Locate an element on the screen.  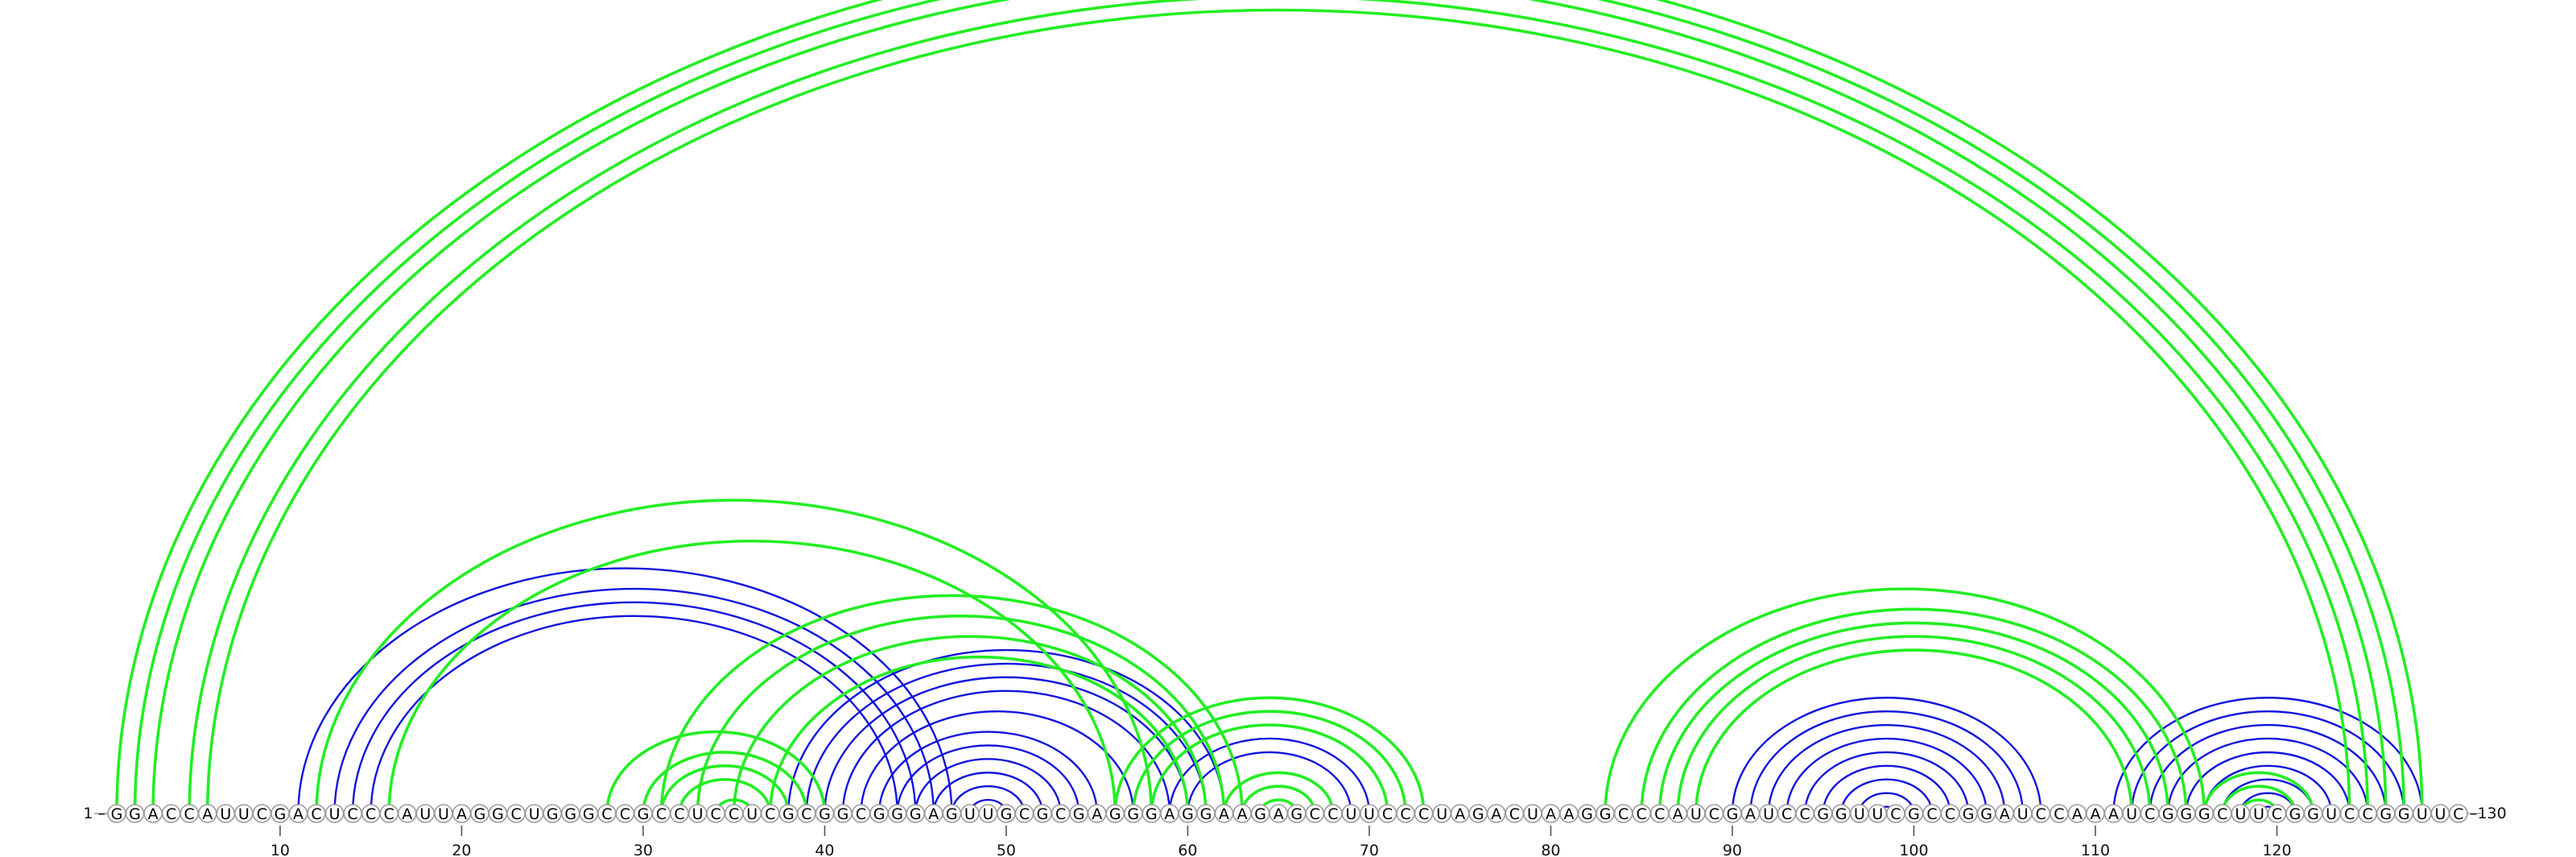
position-axis: 10 20 30 40 50 60 70 80 90 100 110 120 is located at coordinates (1281, 841).